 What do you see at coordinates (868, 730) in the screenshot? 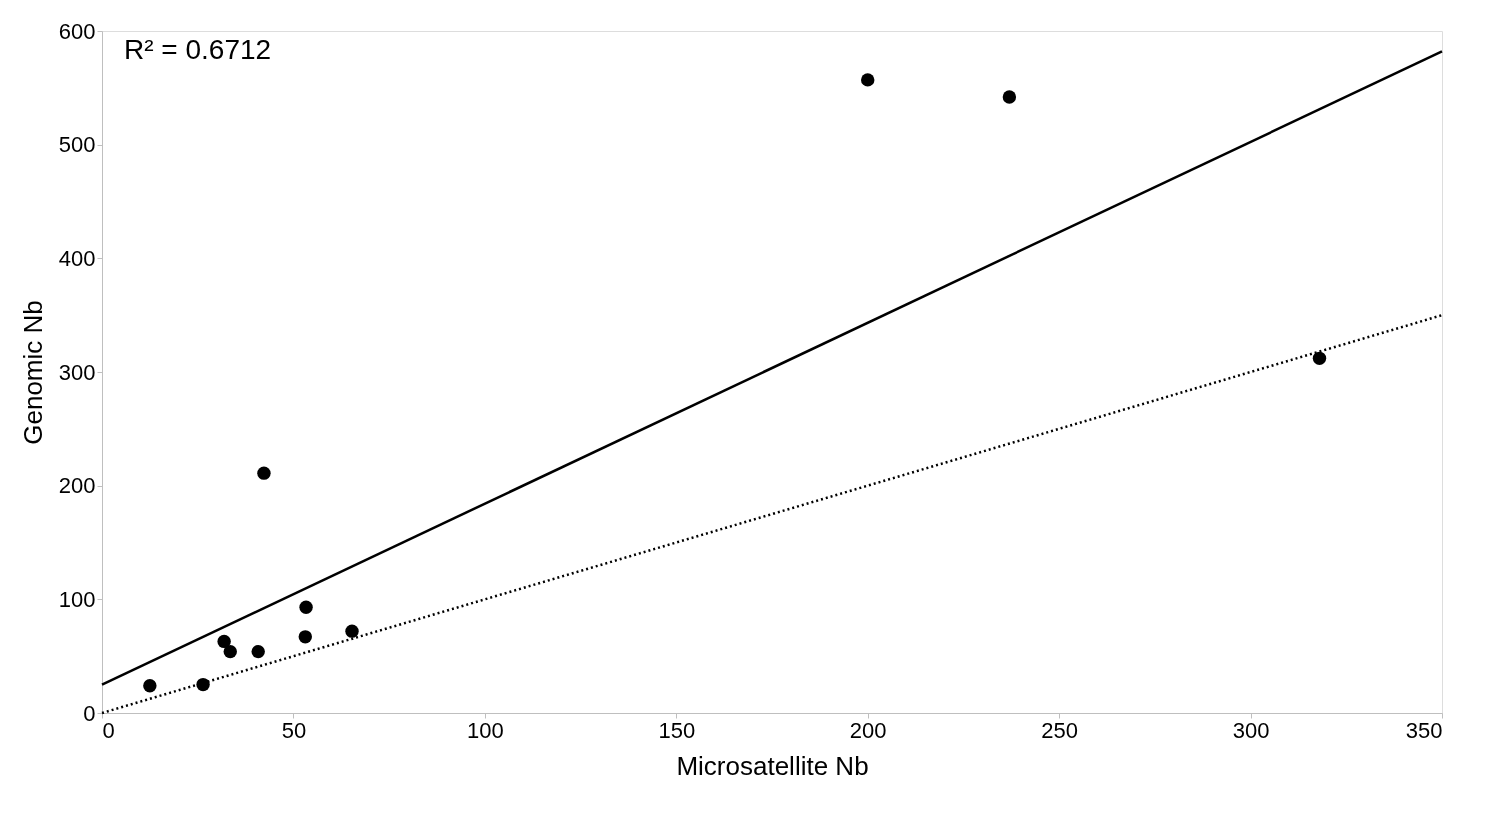
I see `x-tick-label: 200` at bounding box center [868, 730].